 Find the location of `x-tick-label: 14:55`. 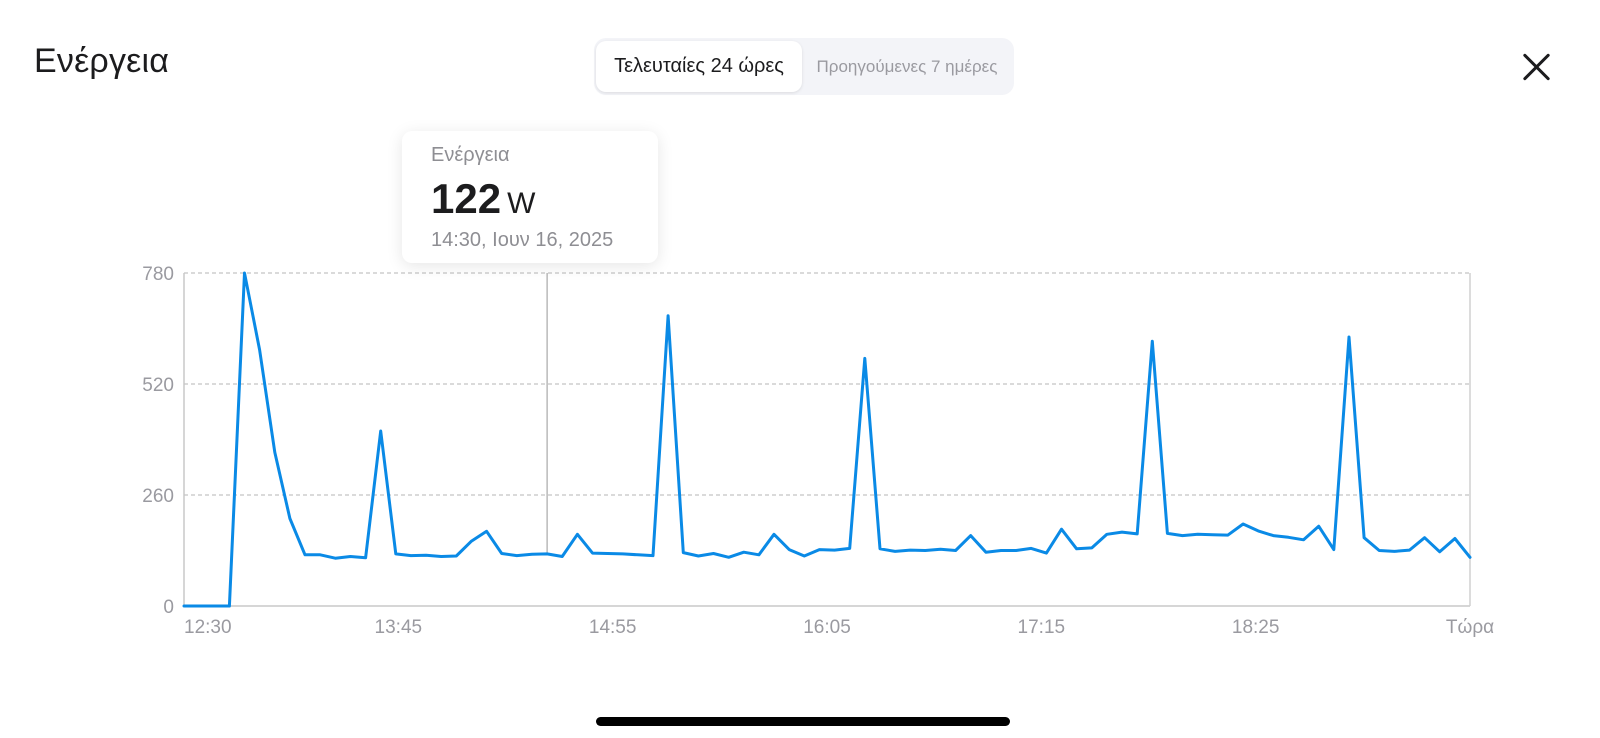

x-tick-label: 14:55 is located at coordinates (613, 627).